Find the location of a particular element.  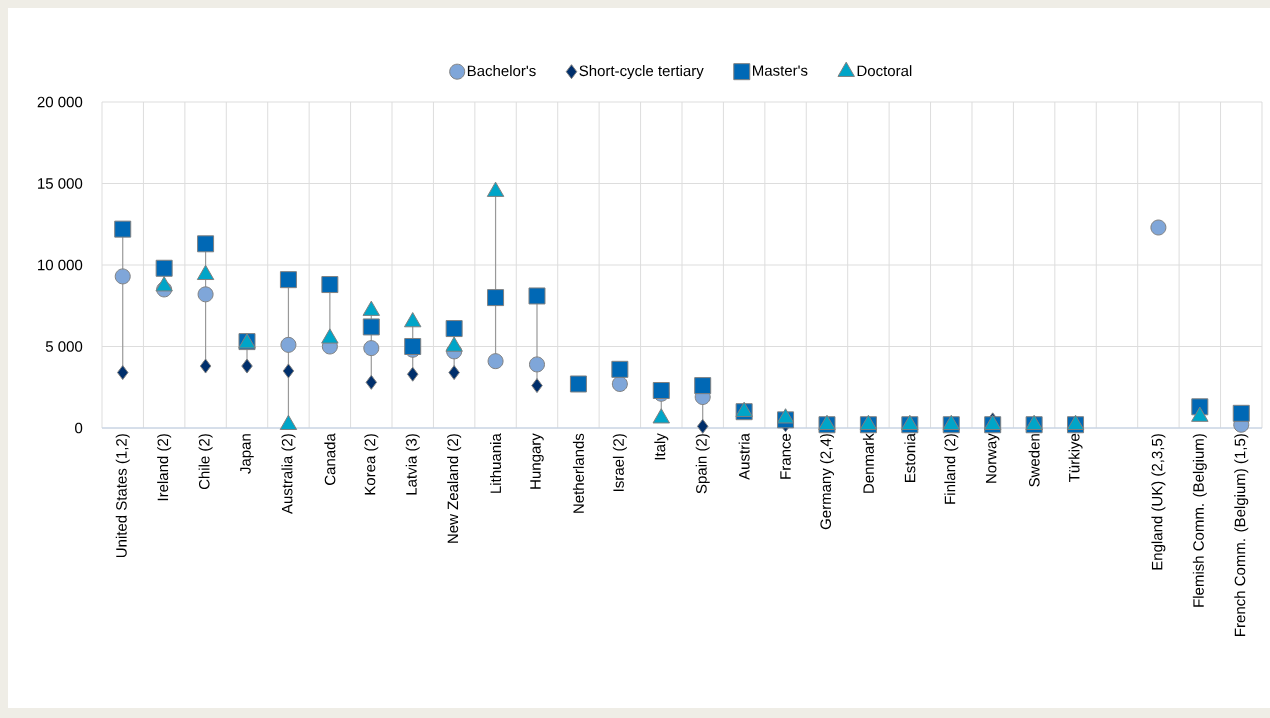

legend-label: Master's is located at coordinates (780, 70).